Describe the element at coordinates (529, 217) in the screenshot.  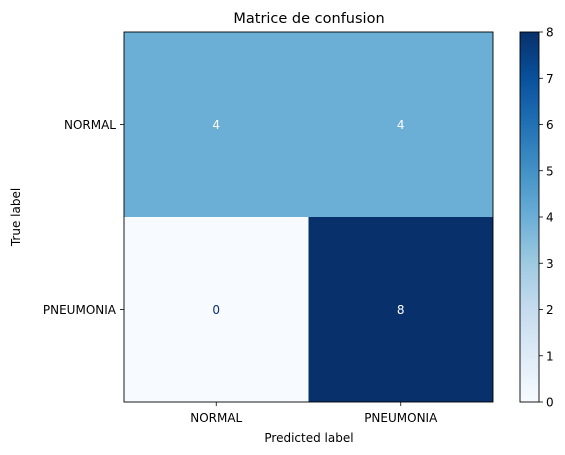
I see `colorbar` at that location.